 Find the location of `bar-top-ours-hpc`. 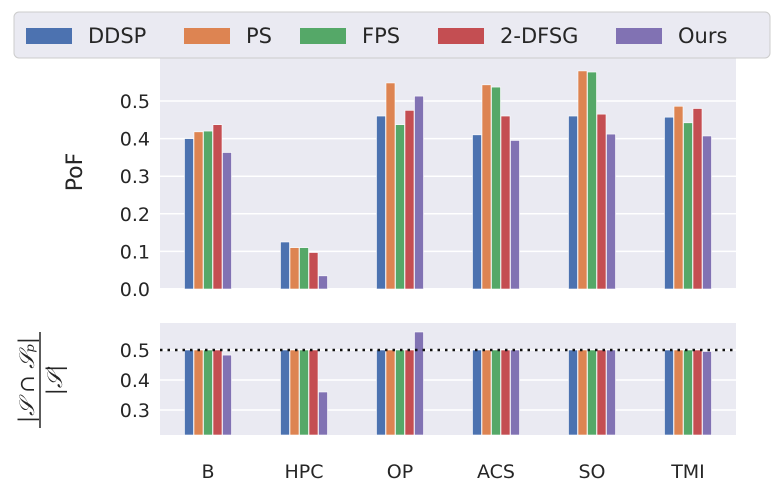

bar-top-ours-hpc is located at coordinates (323, 282).